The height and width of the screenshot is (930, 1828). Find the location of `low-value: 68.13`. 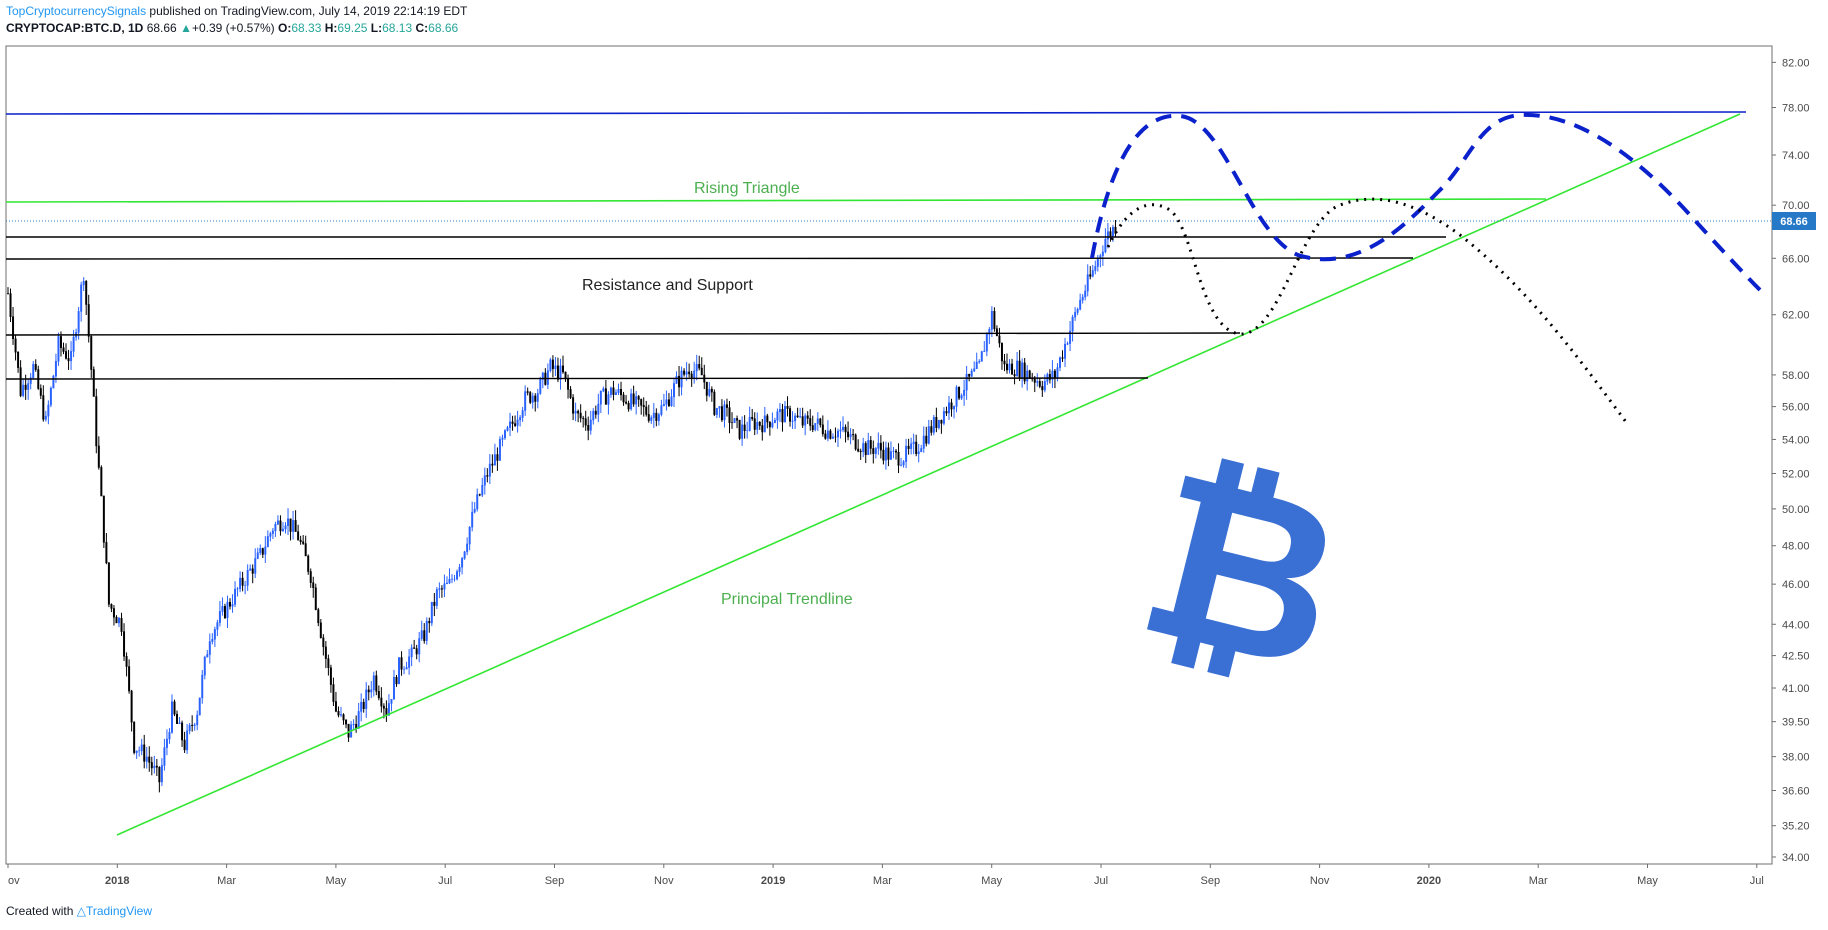

low-value: 68.13 is located at coordinates (397, 28).